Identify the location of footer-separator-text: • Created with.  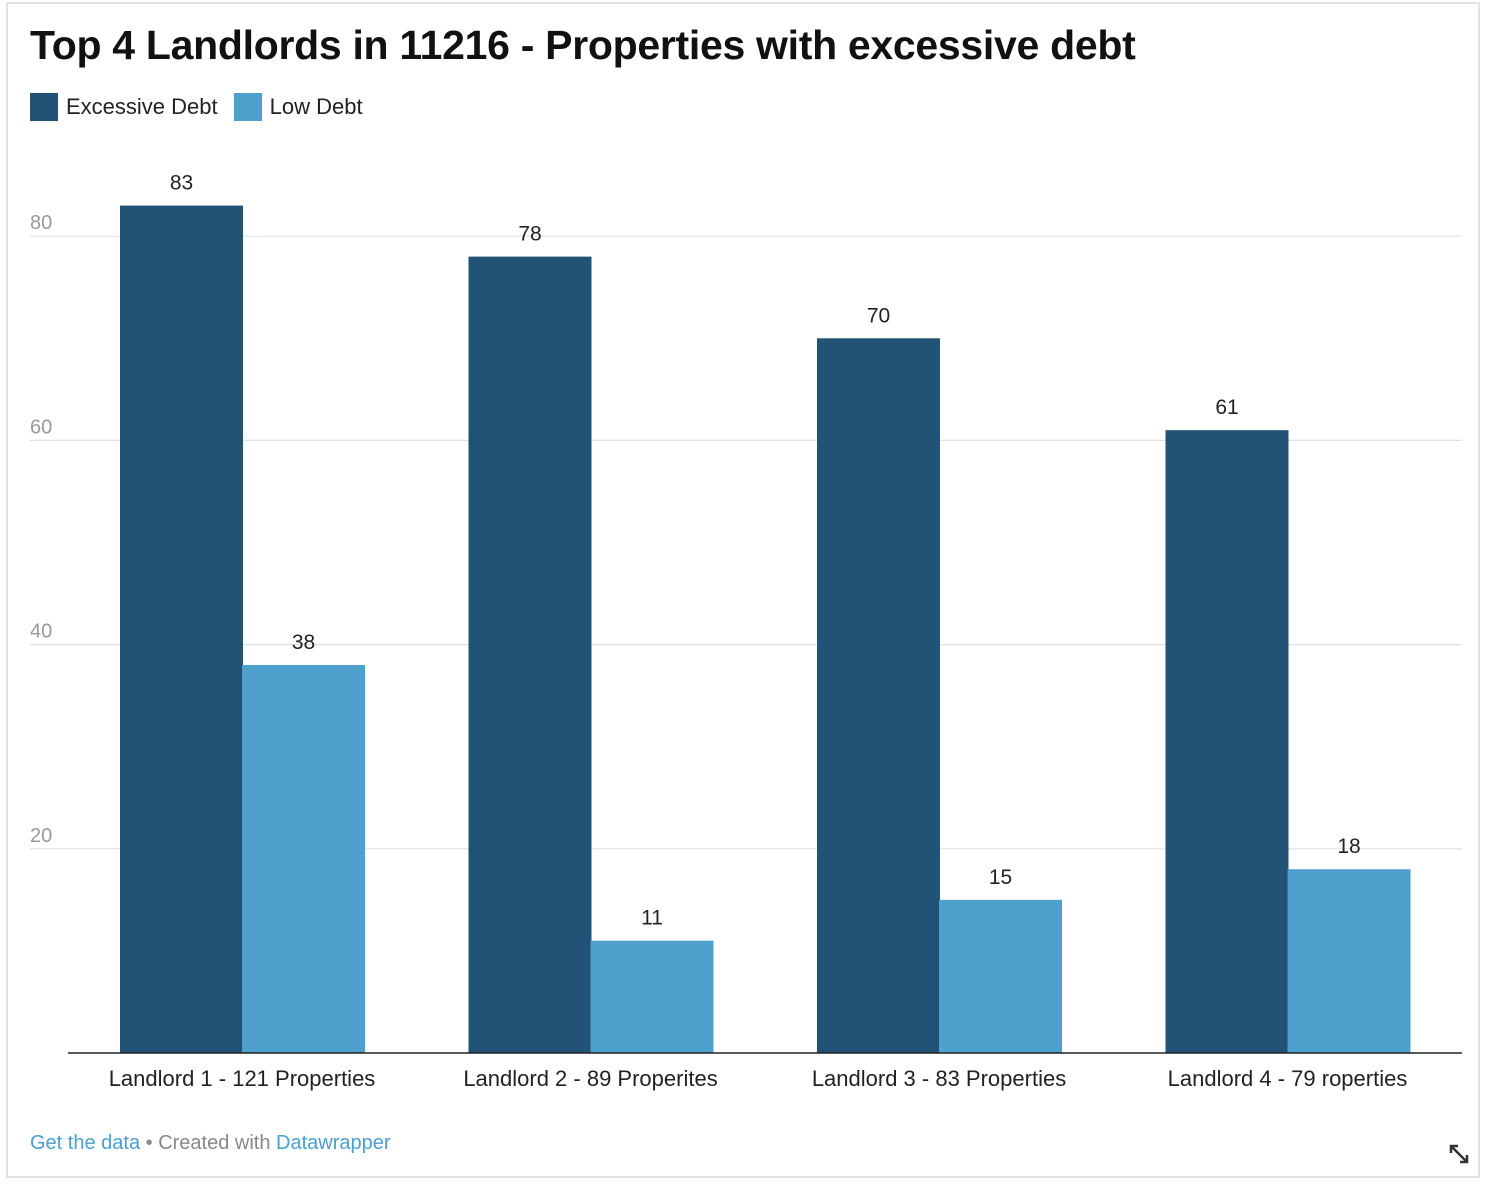
(208, 1143).